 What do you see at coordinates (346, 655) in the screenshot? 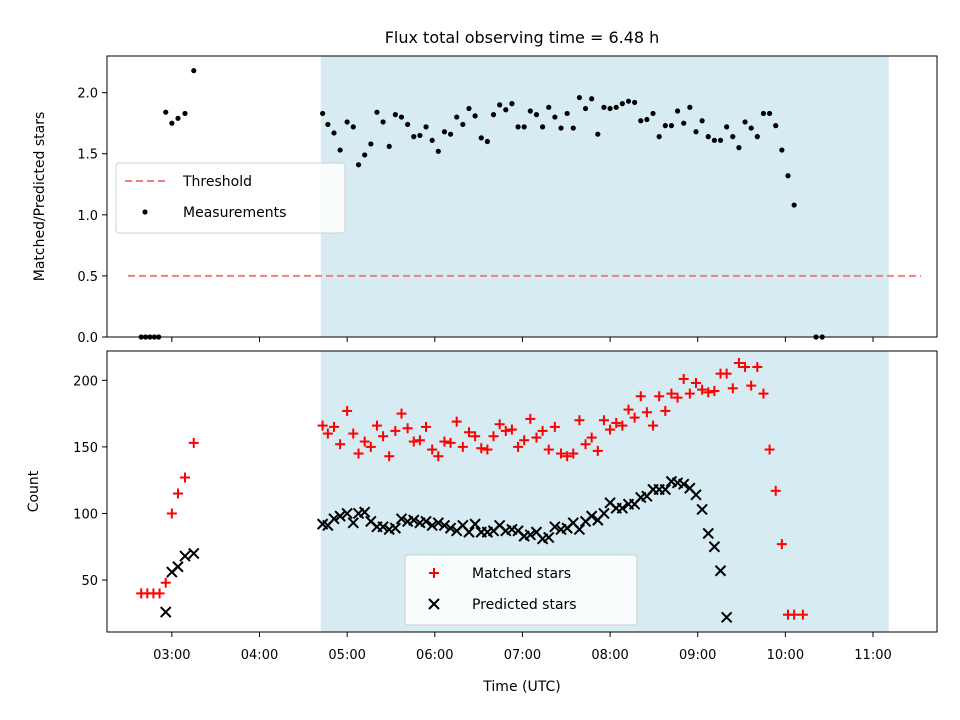
I see `x-tick-label: 05:00` at bounding box center [346, 655].